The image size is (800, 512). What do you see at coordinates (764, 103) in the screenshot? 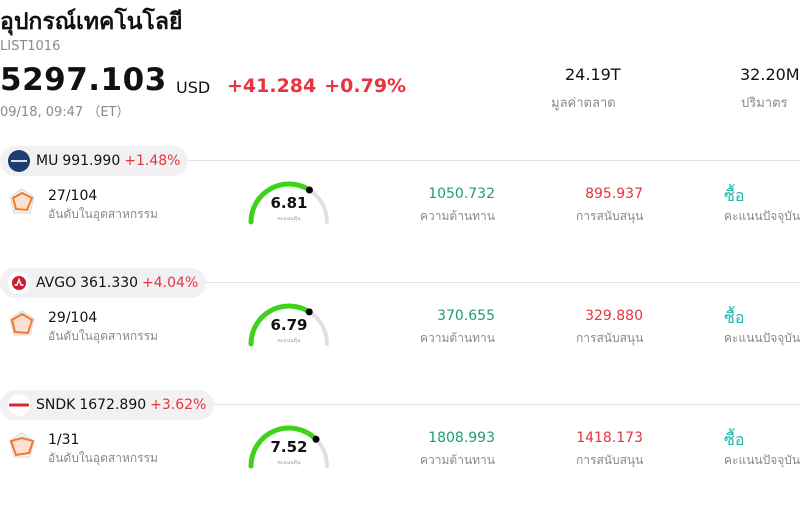
I see `volume-label: ปริมาตร` at bounding box center [764, 103].